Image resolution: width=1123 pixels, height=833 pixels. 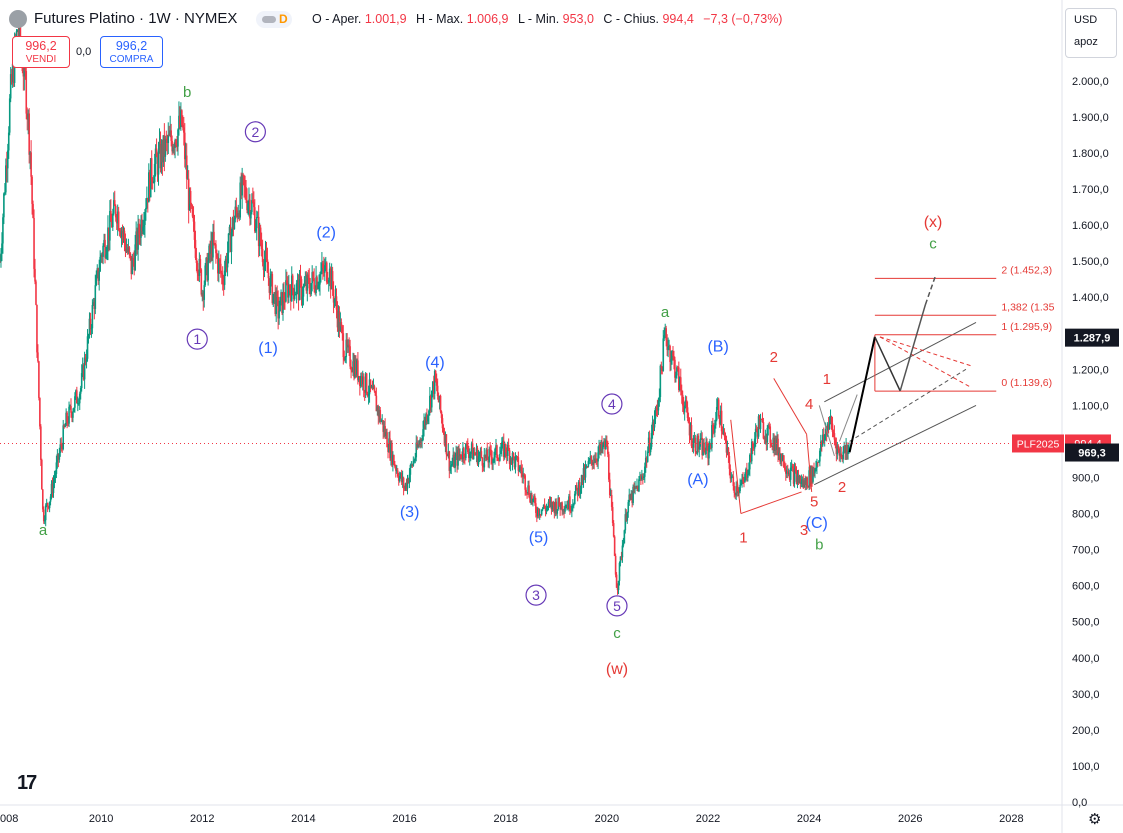 What do you see at coordinates (27, 783) in the screenshot?
I see `tradingview-logo-icon: 17` at bounding box center [27, 783].